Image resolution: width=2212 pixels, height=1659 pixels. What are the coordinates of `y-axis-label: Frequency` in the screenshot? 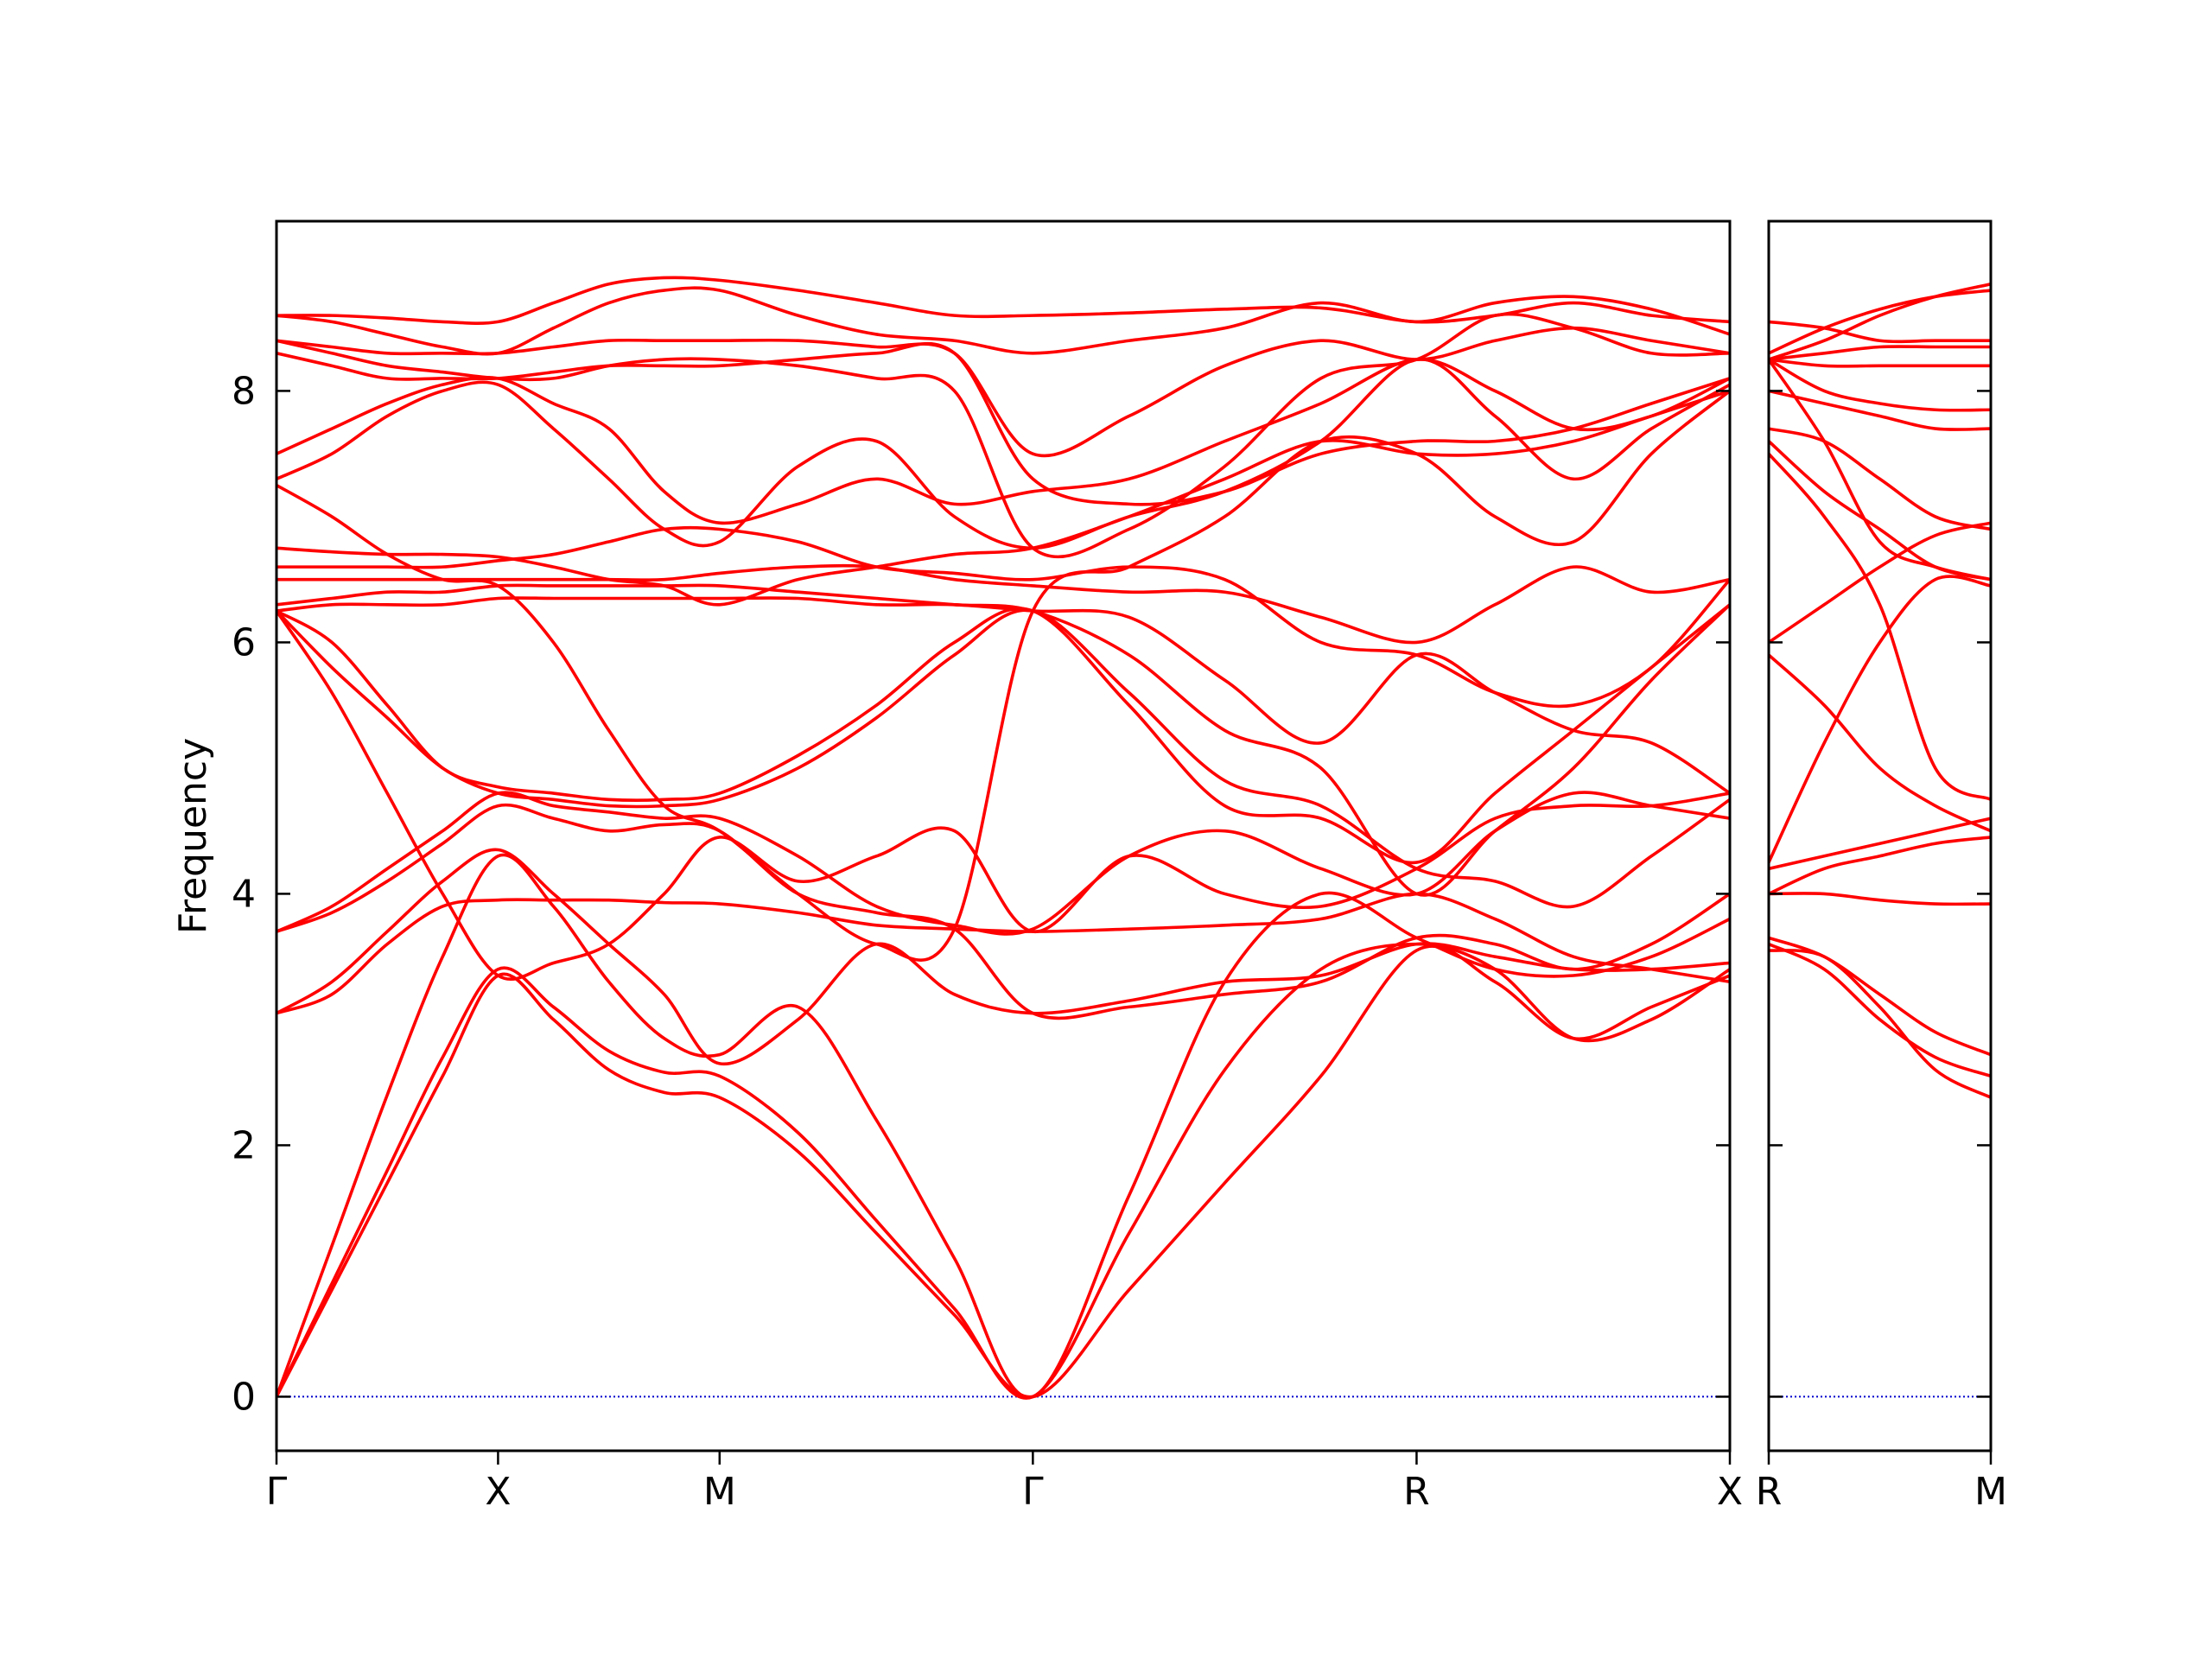 It's located at (193, 836).